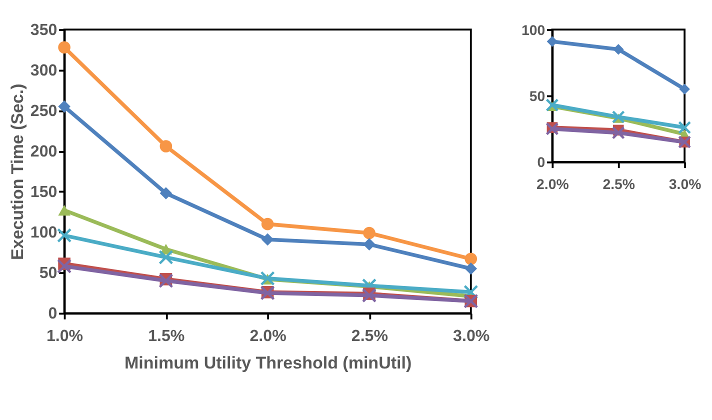 Image resolution: width=712 pixels, height=420 pixels. What do you see at coordinates (44, 29) in the screenshot?
I see `y-tick-label: 350` at bounding box center [44, 29].